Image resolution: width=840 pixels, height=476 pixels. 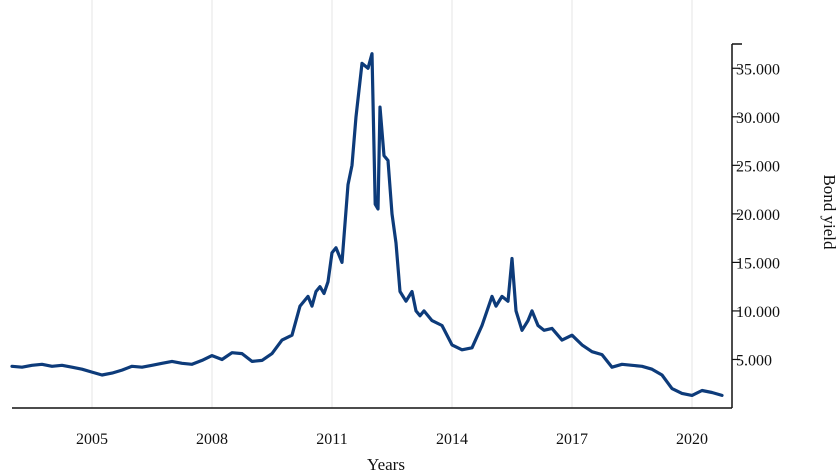 I want to click on y-tick-label: 5.000, so click(x=754, y=360).